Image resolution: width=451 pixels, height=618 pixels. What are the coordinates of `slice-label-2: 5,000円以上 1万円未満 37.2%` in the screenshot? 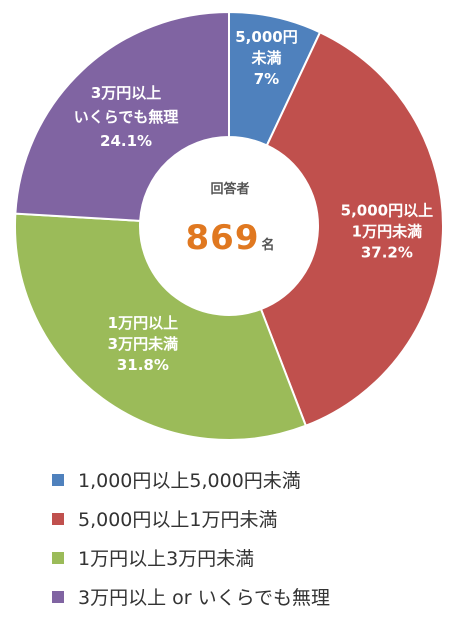 It's located at (387, 232).